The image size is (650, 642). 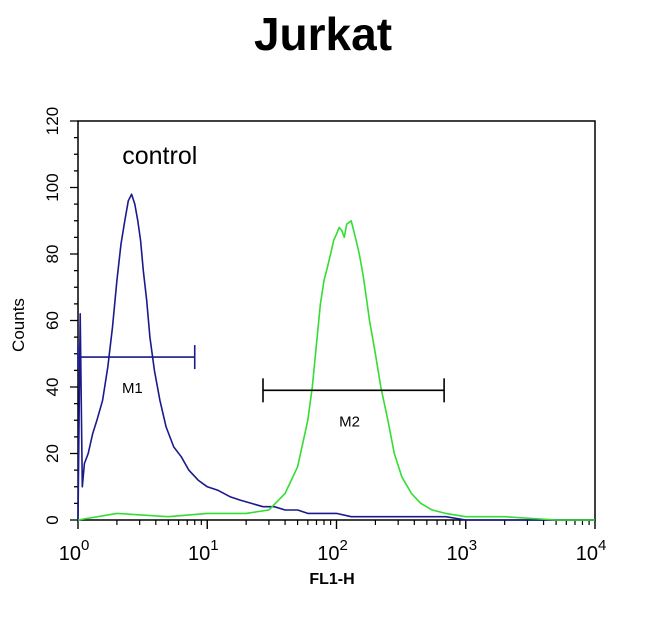 What do you see at coordinates (132, 388) in the screenshot?
I see `marker-label: M1` at bounding box center [132, 388].